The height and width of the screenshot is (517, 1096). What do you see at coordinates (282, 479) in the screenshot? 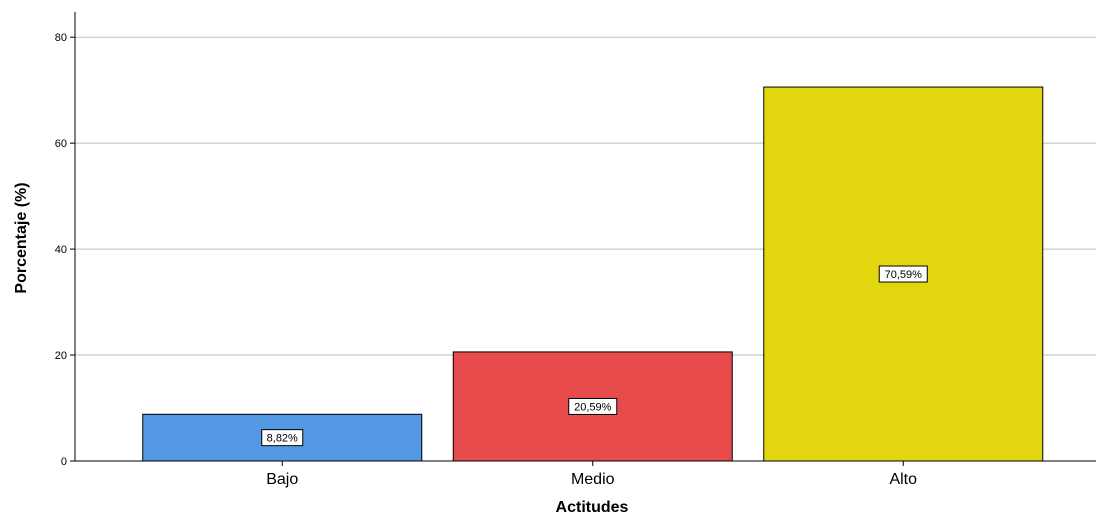
I see `x-tick-label-bajo: Bajo` at bounding box center [282, 479].